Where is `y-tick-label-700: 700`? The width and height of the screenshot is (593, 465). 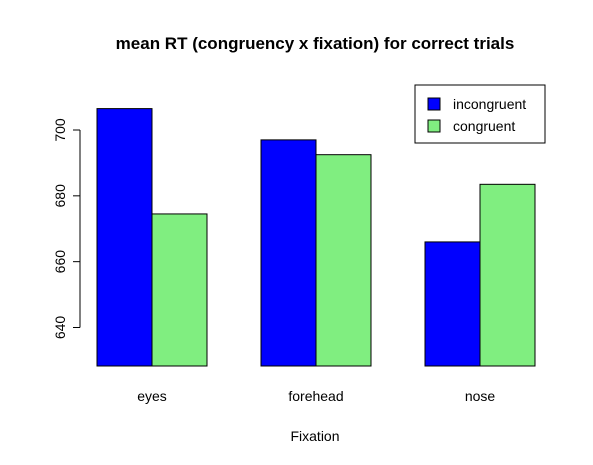
y-tick-label-700: 700 is located at coordinates (60, 130).